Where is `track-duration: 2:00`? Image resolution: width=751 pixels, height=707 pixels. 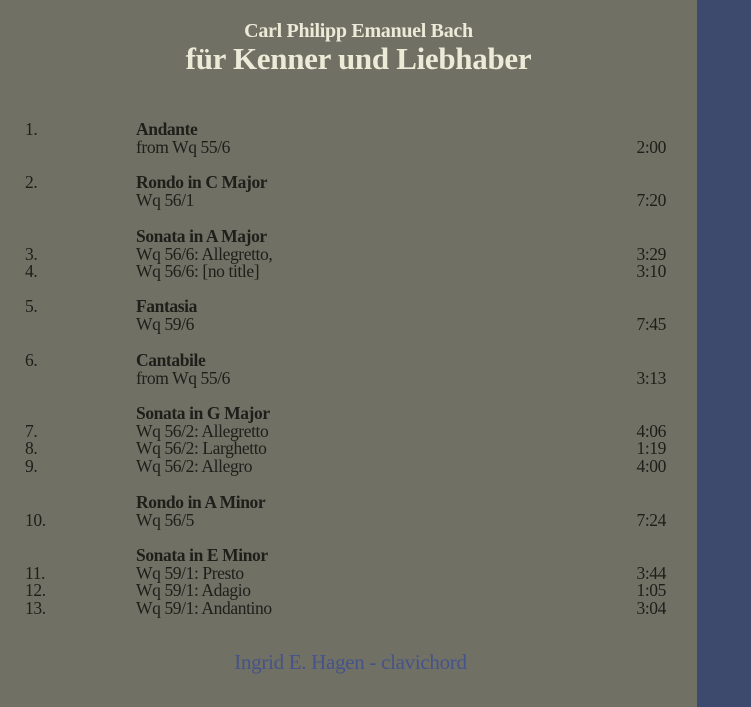
track-duration: 2:00 is located at coordinates (651, 146).